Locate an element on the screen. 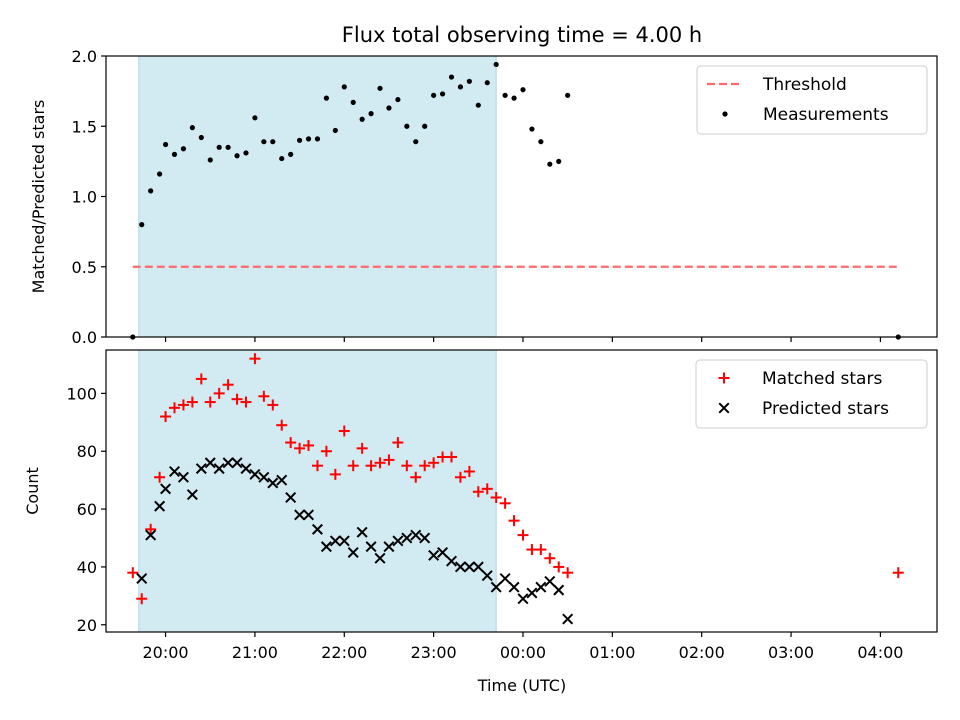 This screenshot has width=960, height=720. bottom-legend: Matched stars Predicted stars is located at coordinates (811, 394).